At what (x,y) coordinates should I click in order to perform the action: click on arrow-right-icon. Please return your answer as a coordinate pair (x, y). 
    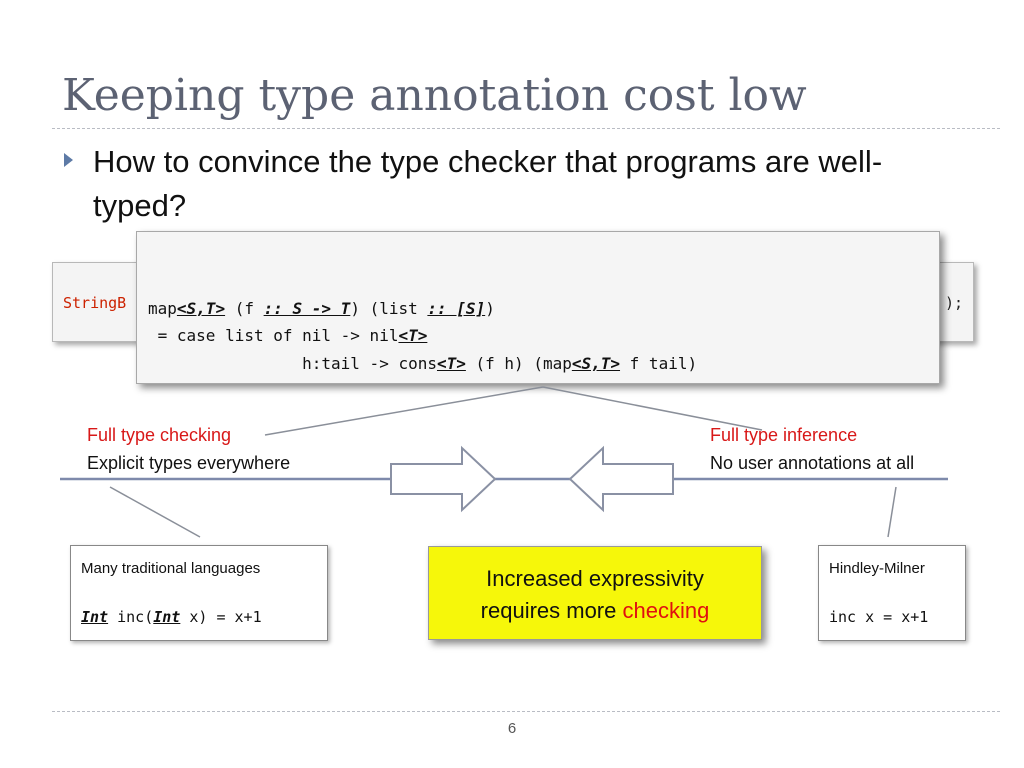
    Looking at the image, I should click on (443, 479).